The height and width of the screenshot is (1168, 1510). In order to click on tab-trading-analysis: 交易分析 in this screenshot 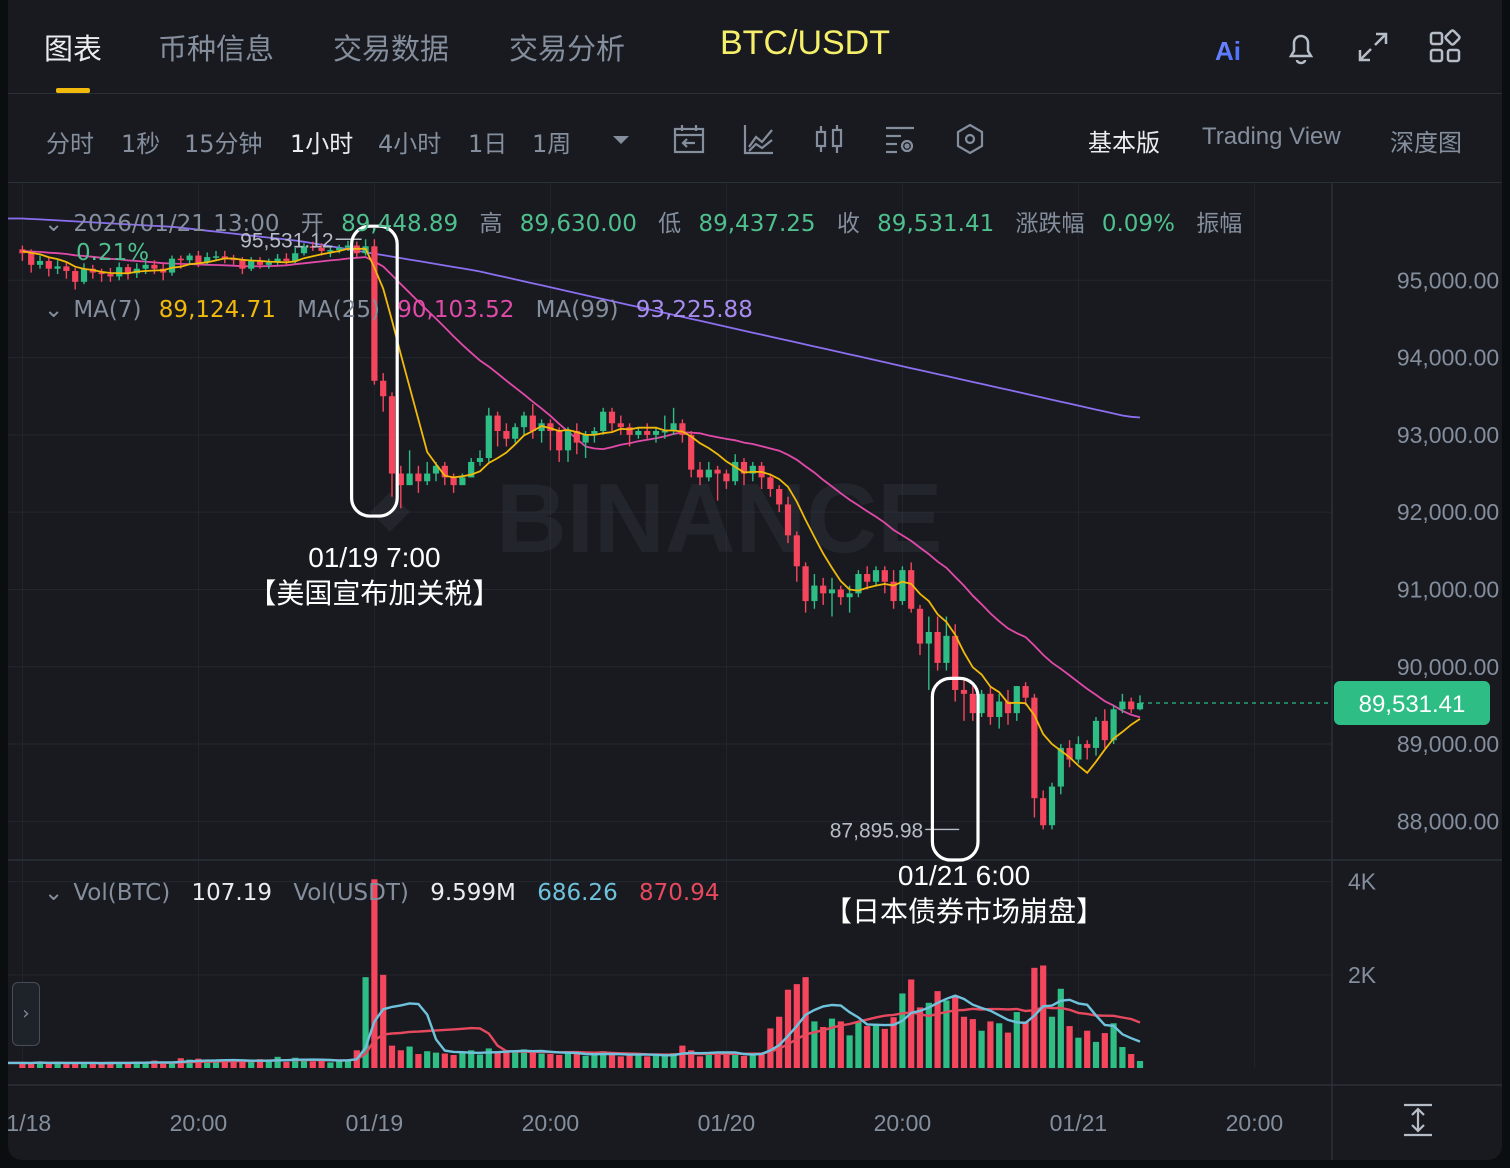, I will do `click(567, 49)`.